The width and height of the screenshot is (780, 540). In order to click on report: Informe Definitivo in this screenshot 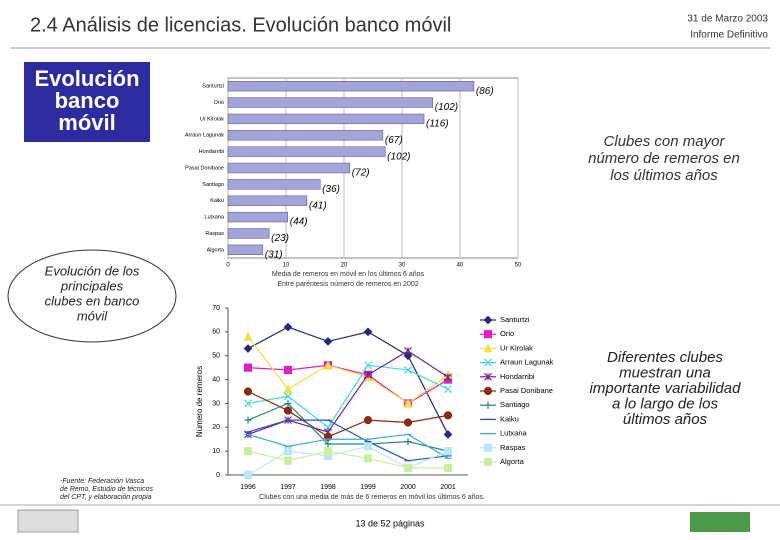, I will do `click(729, 35)`.